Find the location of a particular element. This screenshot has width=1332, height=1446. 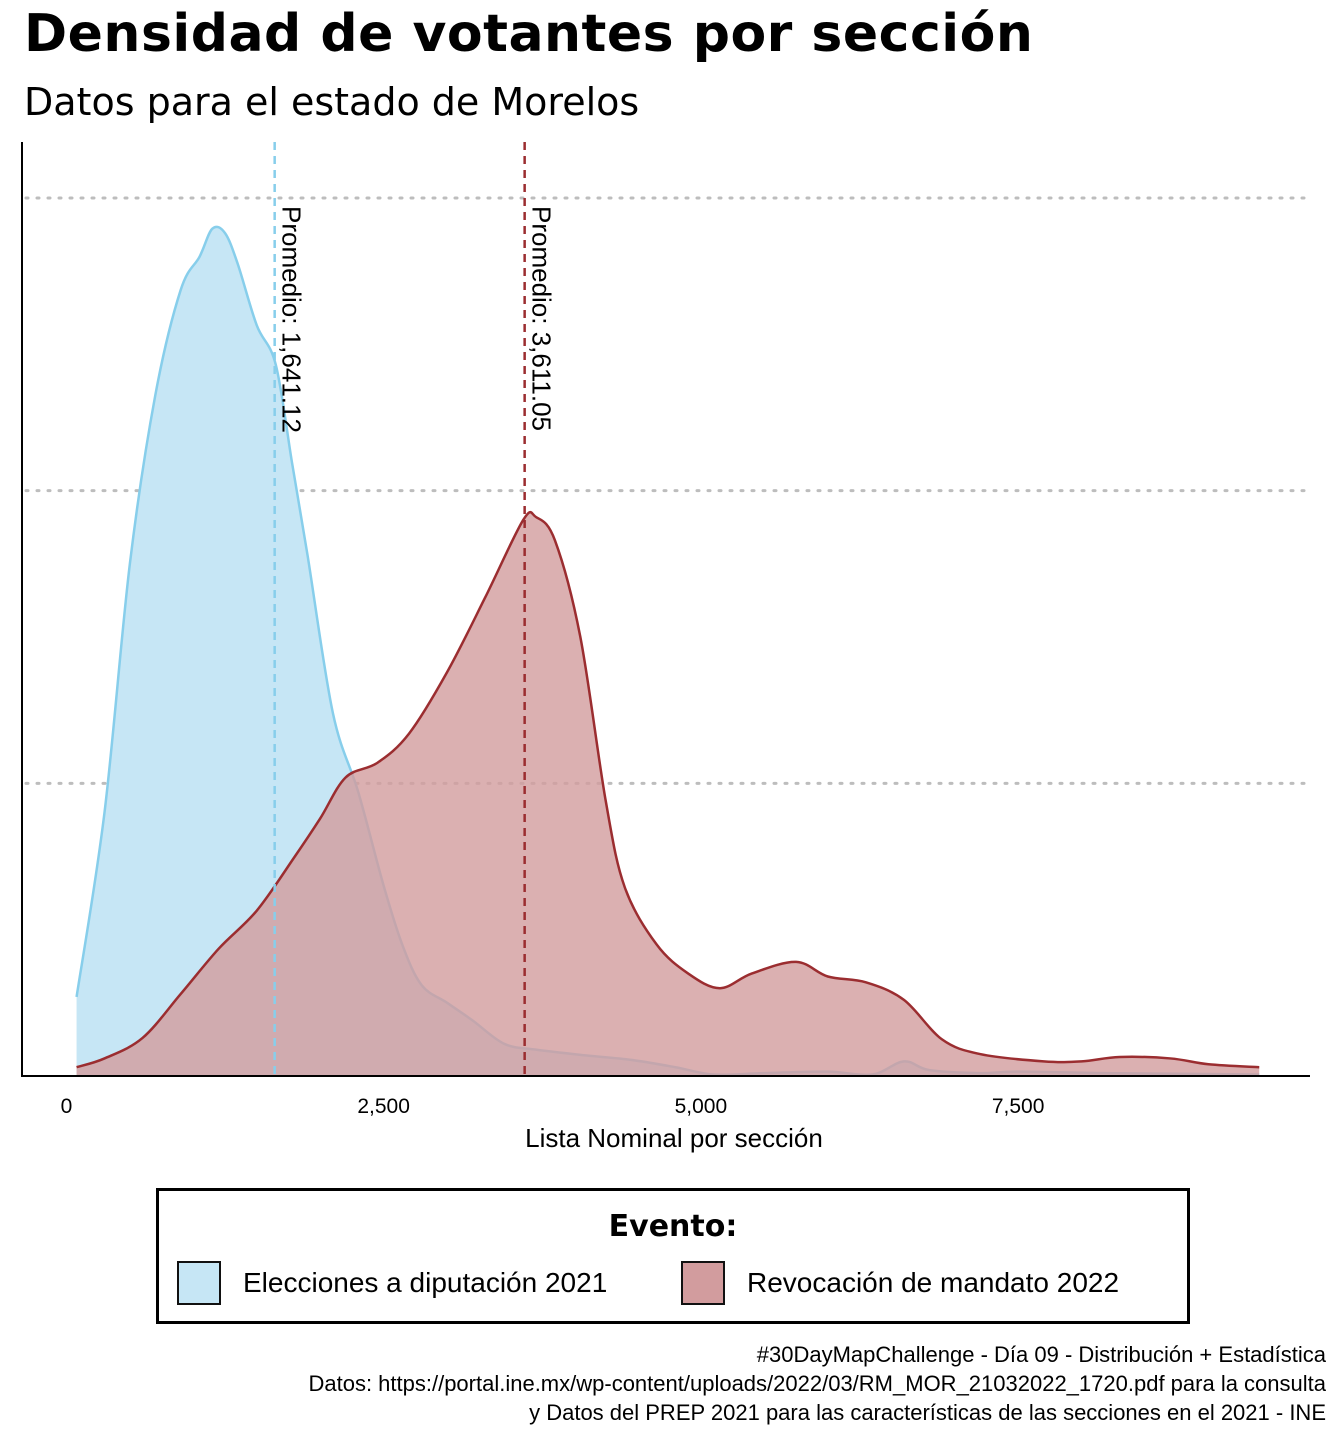

legend-label-diputacion-2021: Elecciones a diputación 2021 is located at coordinates (425, 1282).